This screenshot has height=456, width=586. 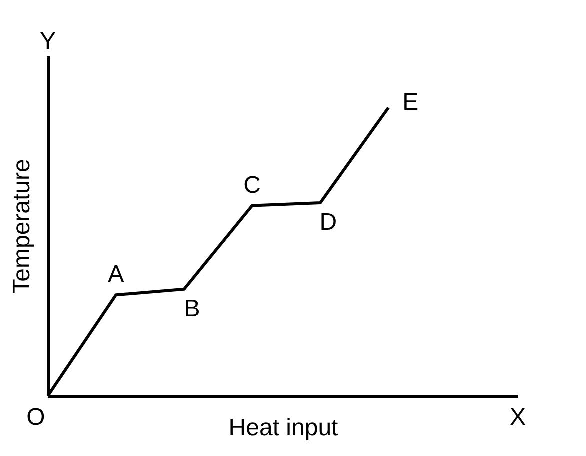 What do you see at coordinates (253, 185) in the screenshot?
I see `annotation: C` at bounding box center [253, 185].